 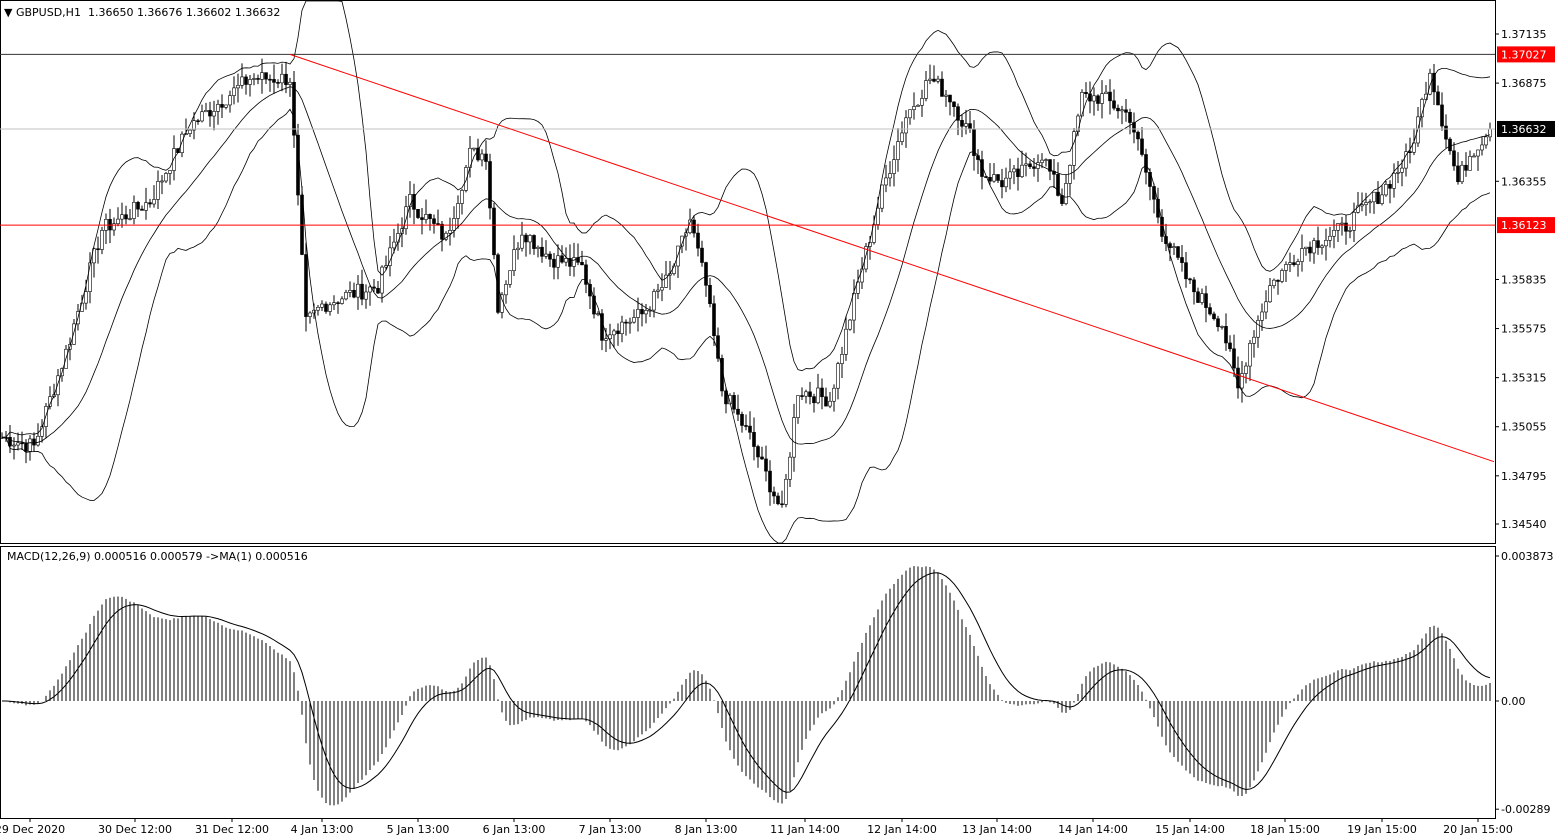 What do you see at coordinates (184, 12) in the screenshot?
I see `ohlc-values: 1.36650 1.36676 1.36602 1.36632` at bounding box center [184, 12].